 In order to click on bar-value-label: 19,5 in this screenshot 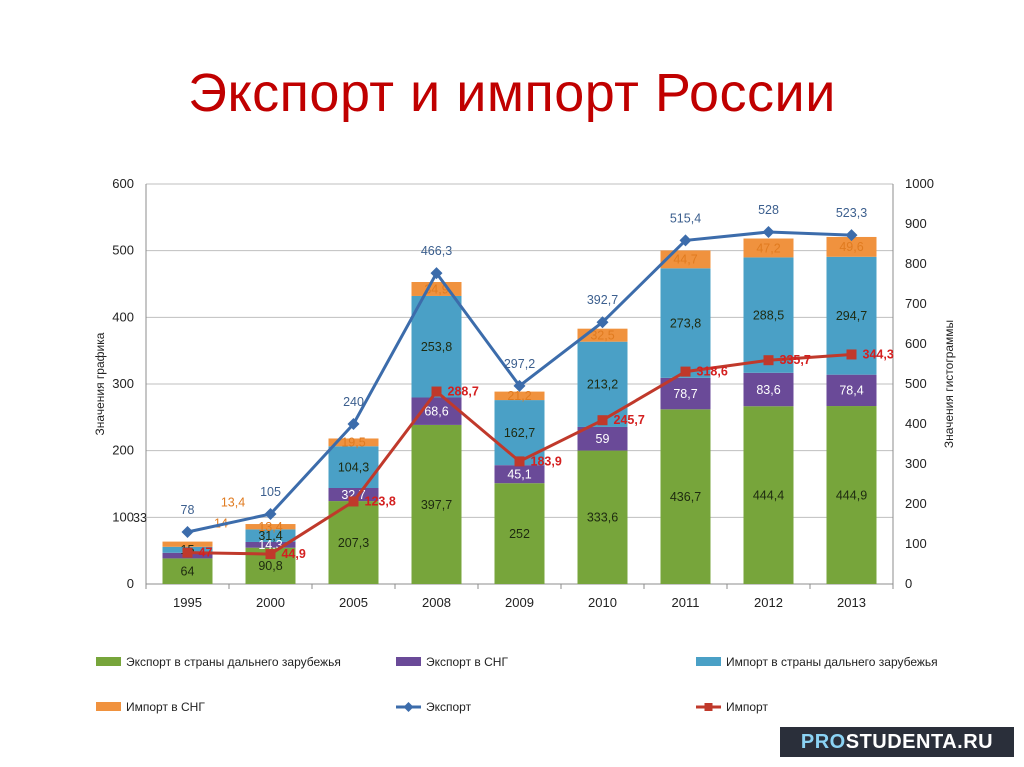, I will do `click(353, 443)`.